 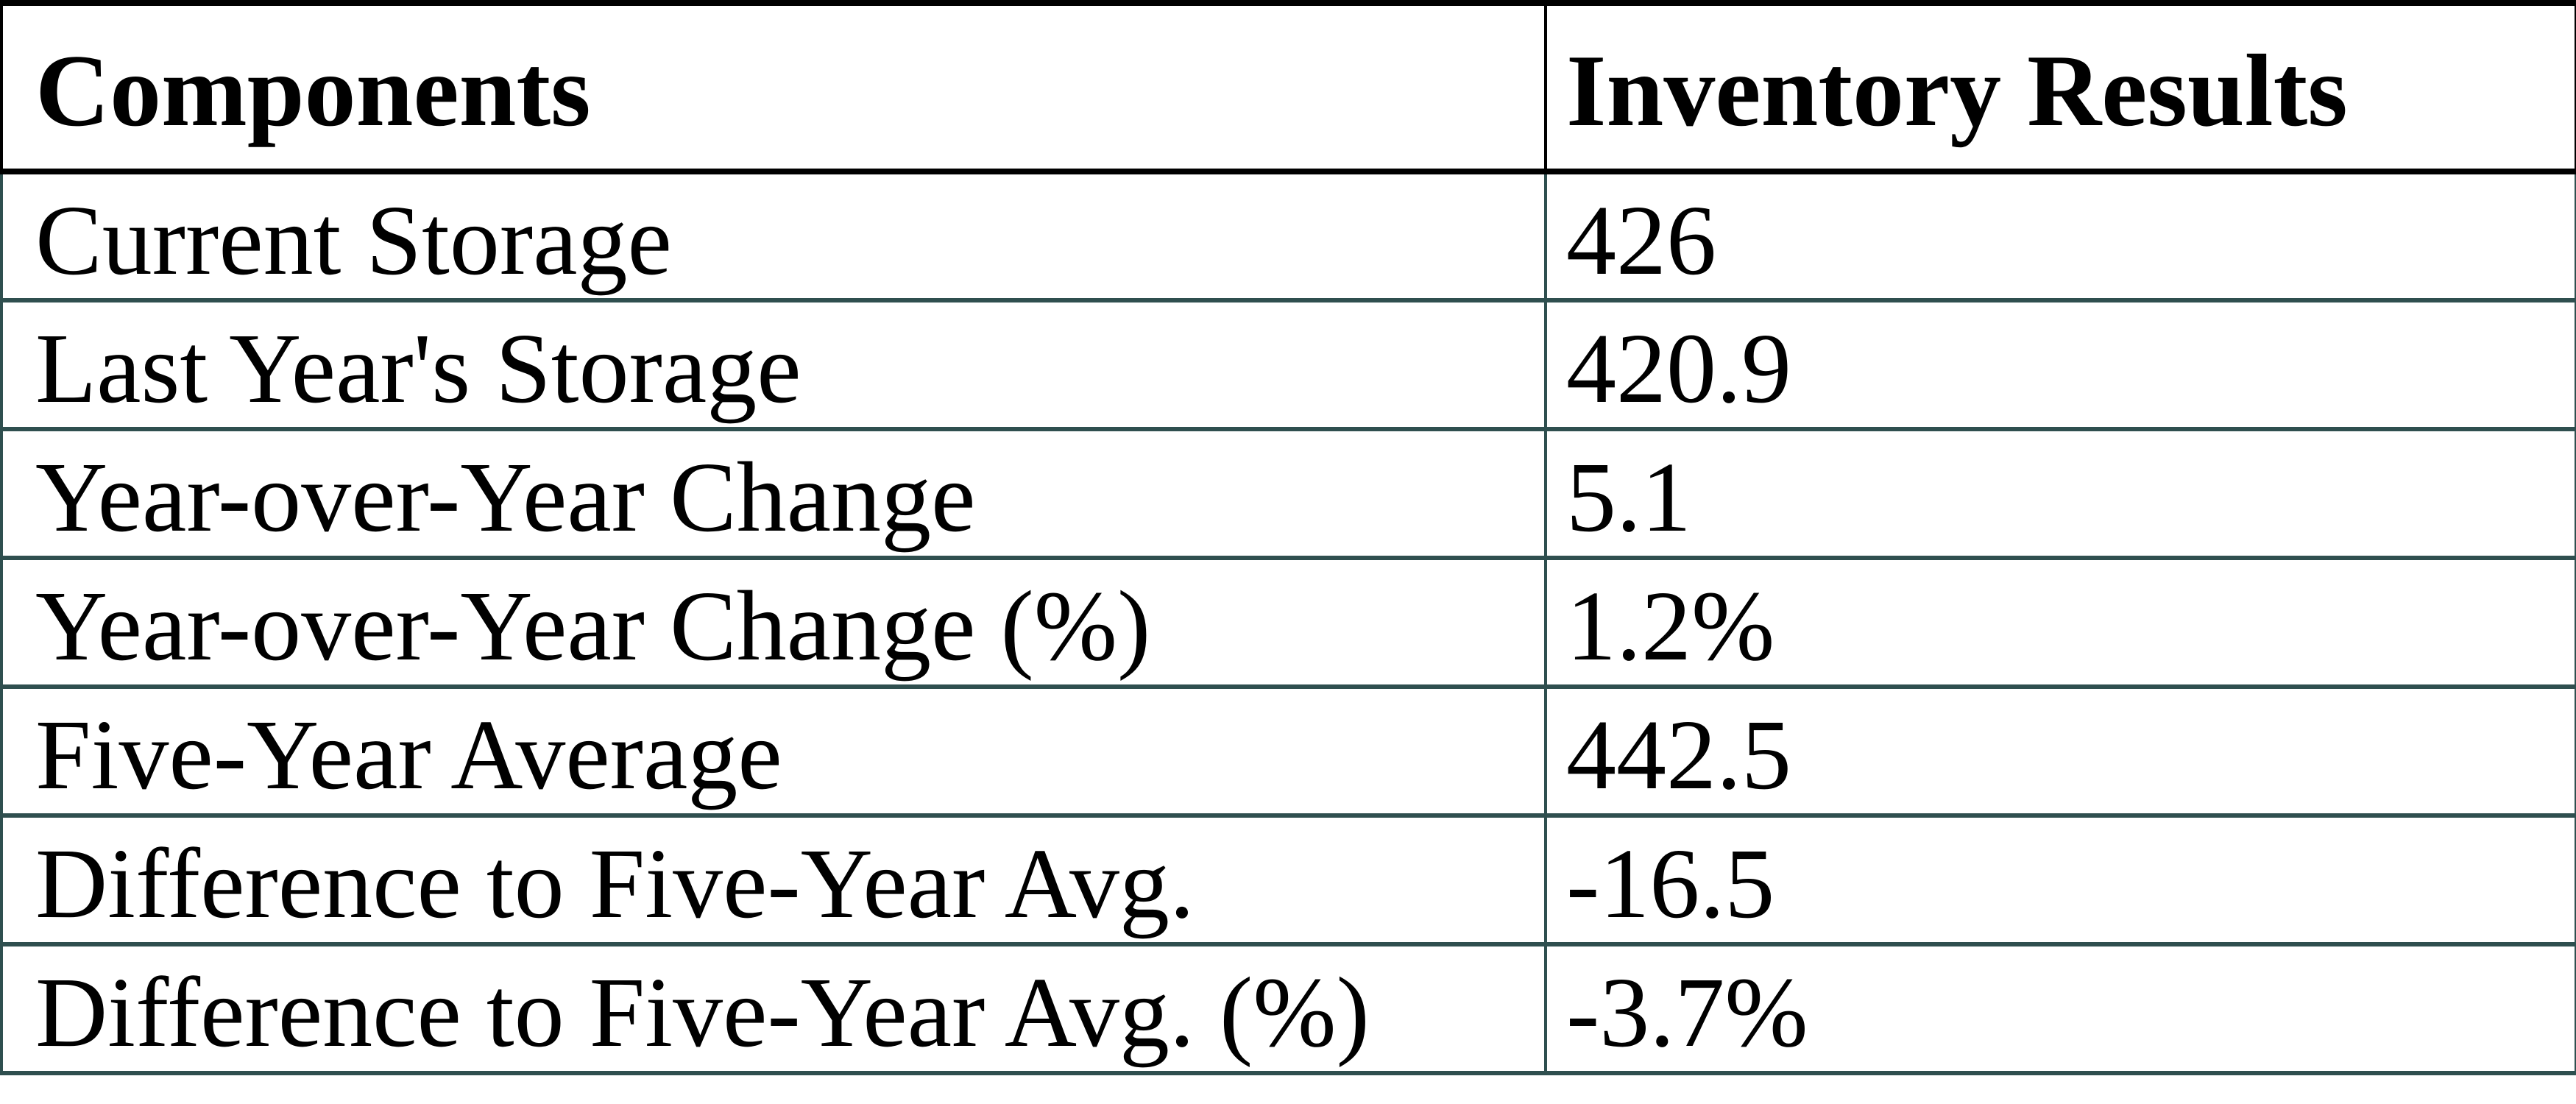 I want to click on inventory-value-cell: 420.9, so click(x=2060, y=364).